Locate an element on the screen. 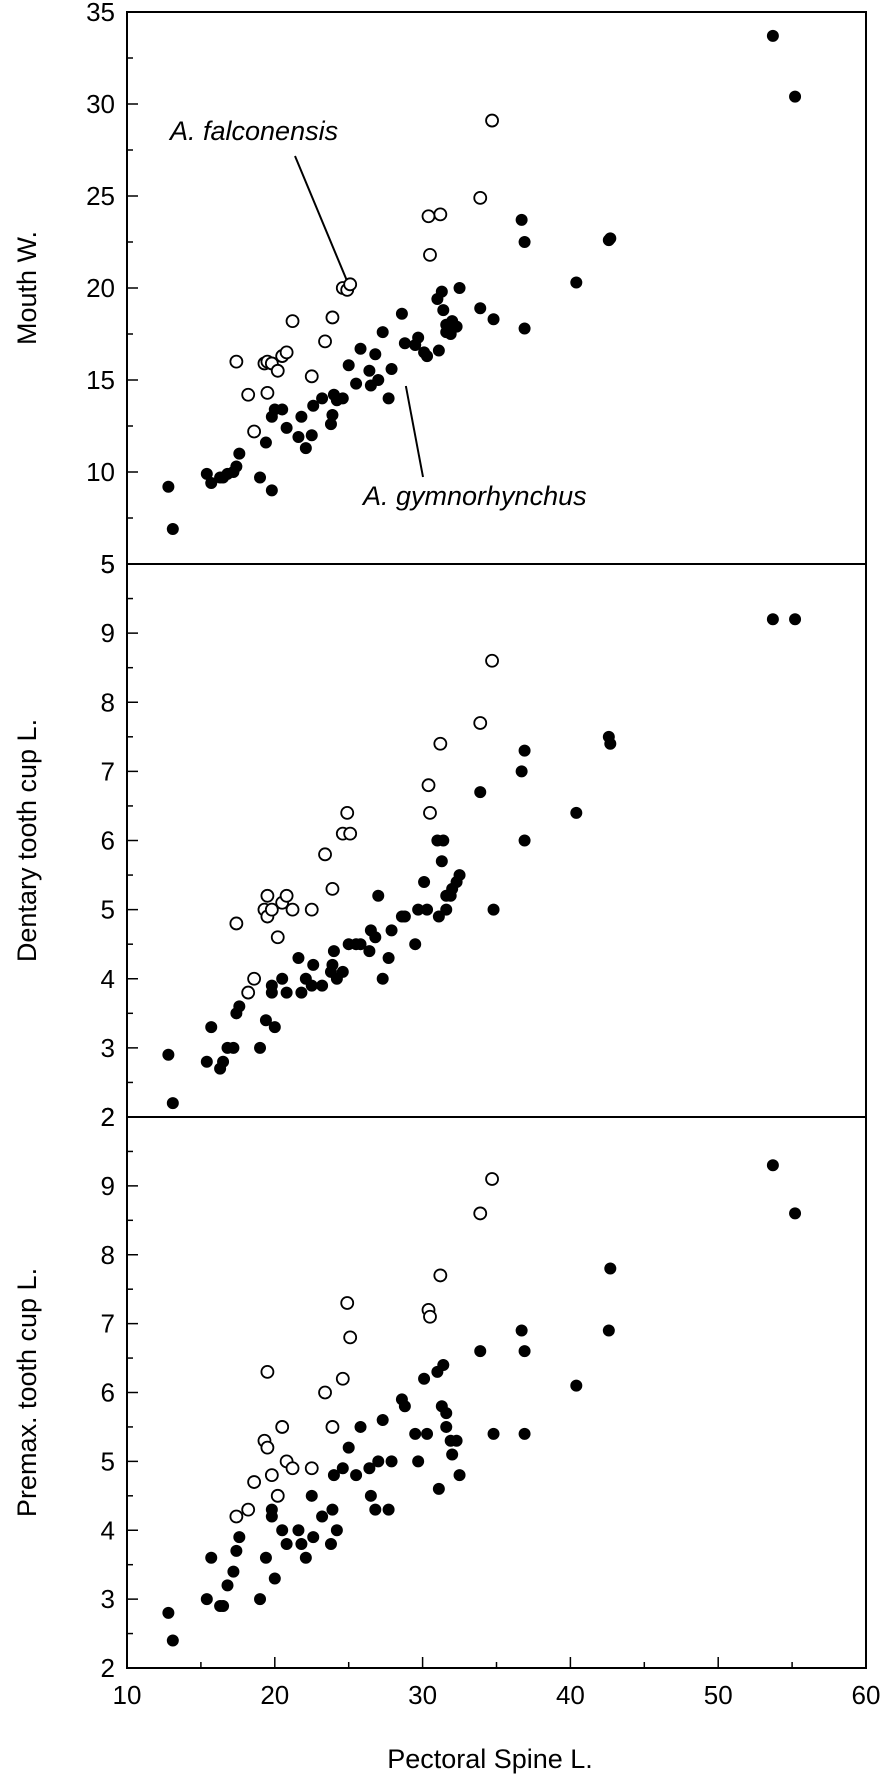 This screenshot has height=1776, width=894. y-tick-label: 3 is located at coordinates (108, 1599).